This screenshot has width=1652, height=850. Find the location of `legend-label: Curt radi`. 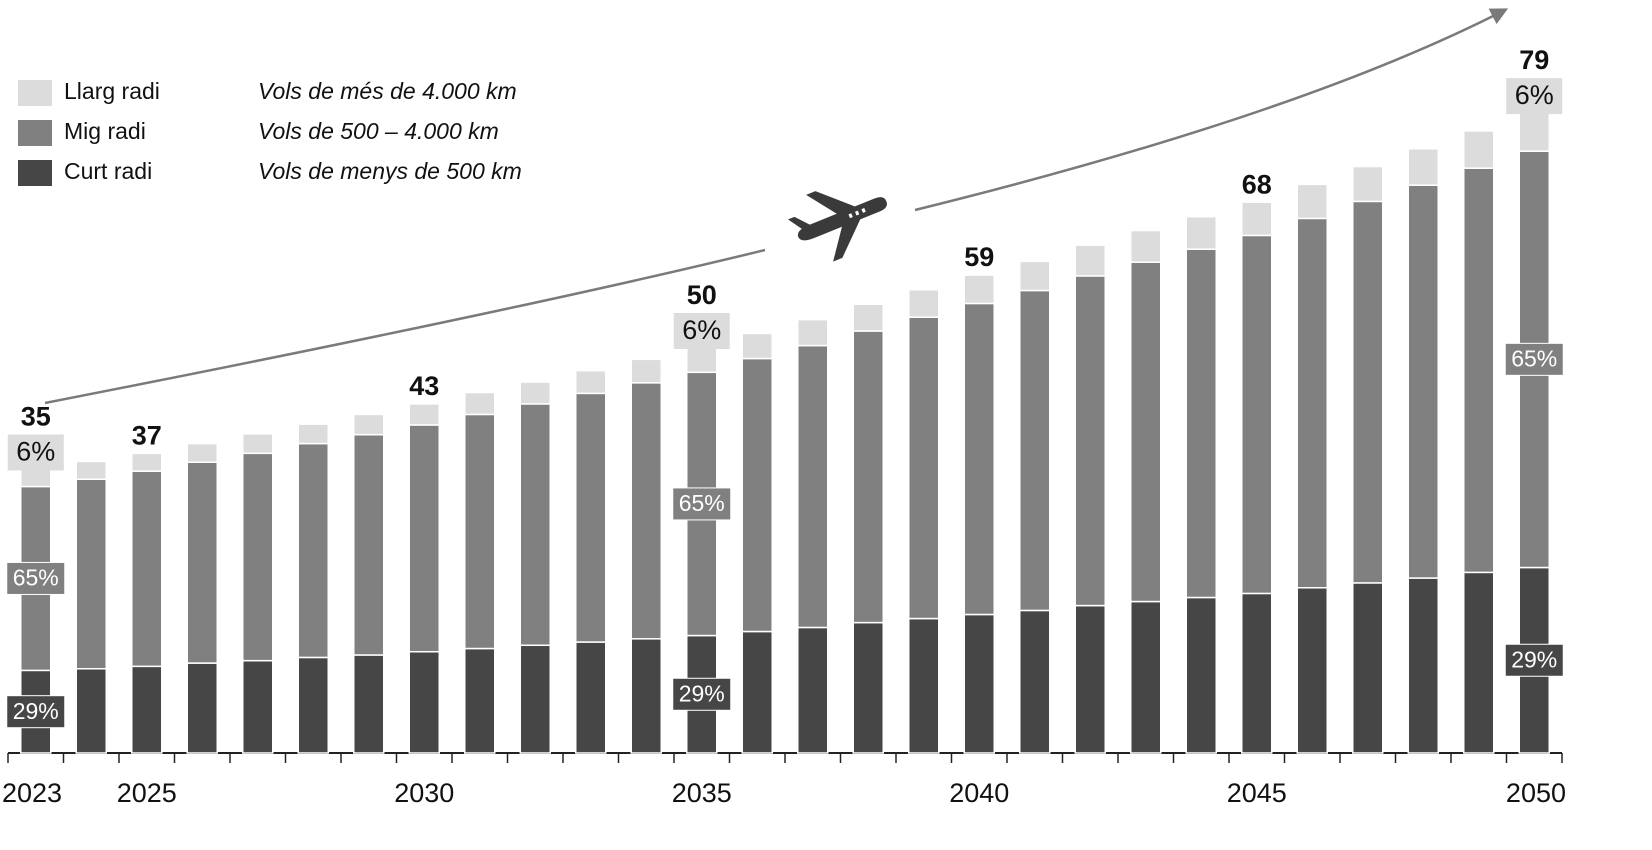

legend-label: Curt radi is located at coordinates (108, 171).